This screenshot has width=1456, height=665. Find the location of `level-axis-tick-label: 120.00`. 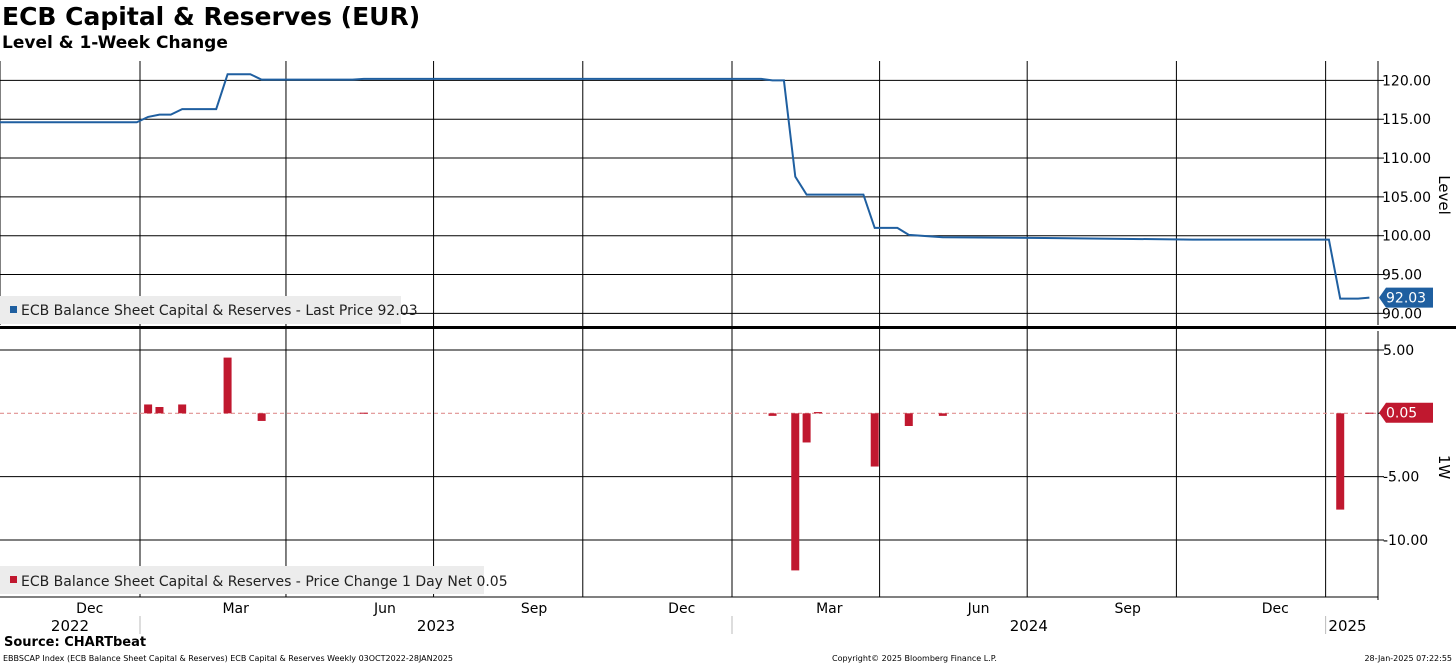

level-axis-tick-label: 120.00 is located at coordinates (1406, 81).